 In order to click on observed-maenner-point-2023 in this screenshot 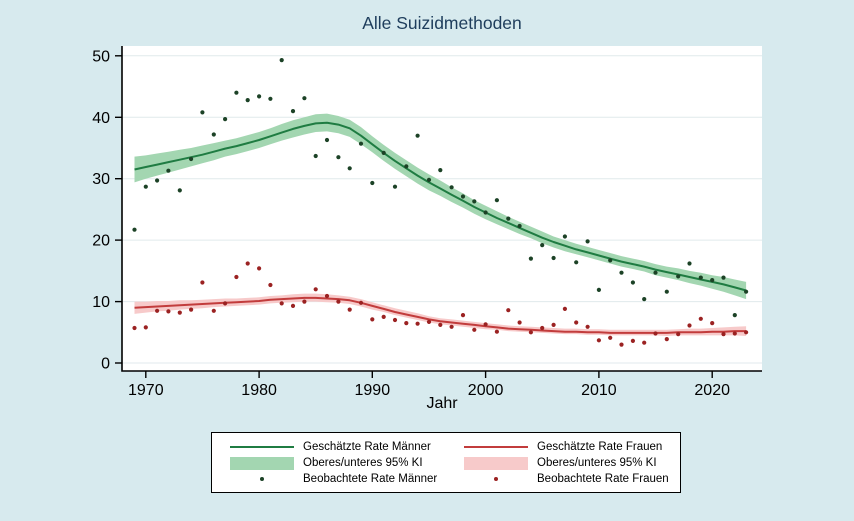, I will do `click(746, 291)`.